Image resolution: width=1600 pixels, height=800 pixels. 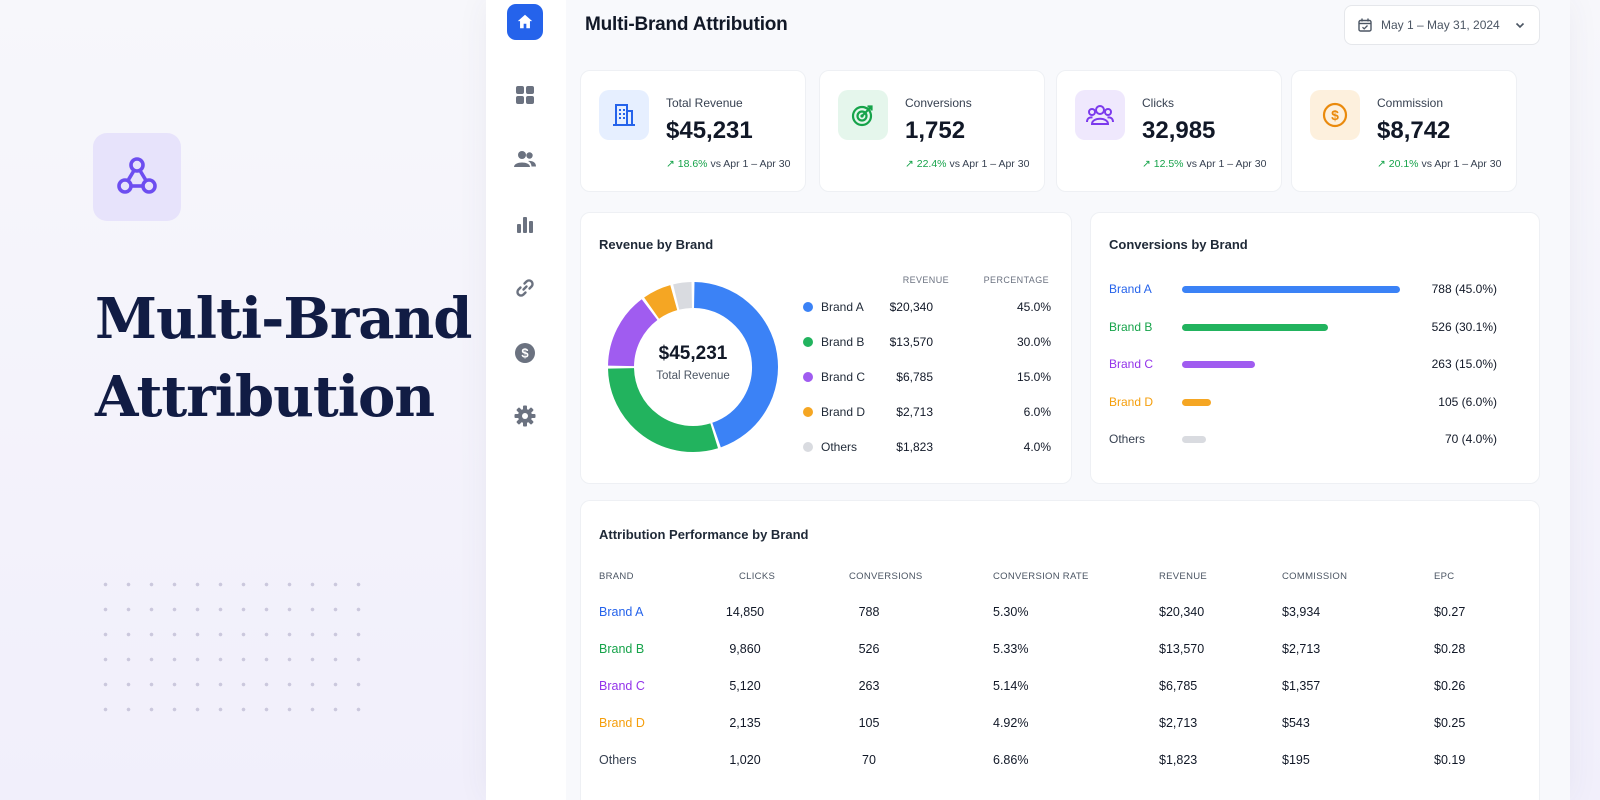 I want to click on panel-title: Attribution Performance by Brand, so click(x=704, y=534).